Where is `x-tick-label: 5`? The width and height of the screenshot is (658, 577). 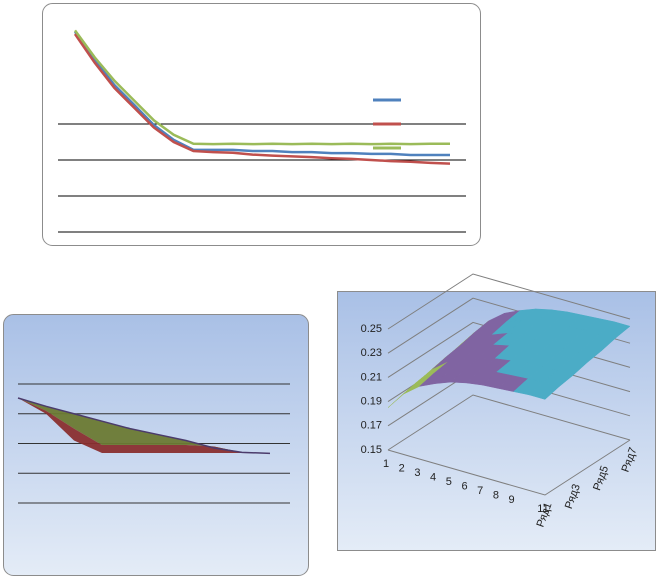
x-tick-label: 5 is located at coordinates (449, 482).